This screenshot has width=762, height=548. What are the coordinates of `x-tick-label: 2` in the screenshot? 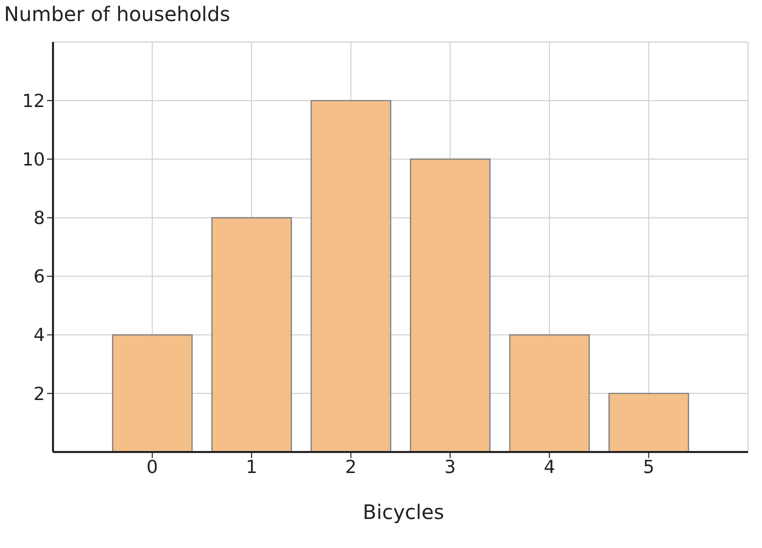 It's located at (351, 467).